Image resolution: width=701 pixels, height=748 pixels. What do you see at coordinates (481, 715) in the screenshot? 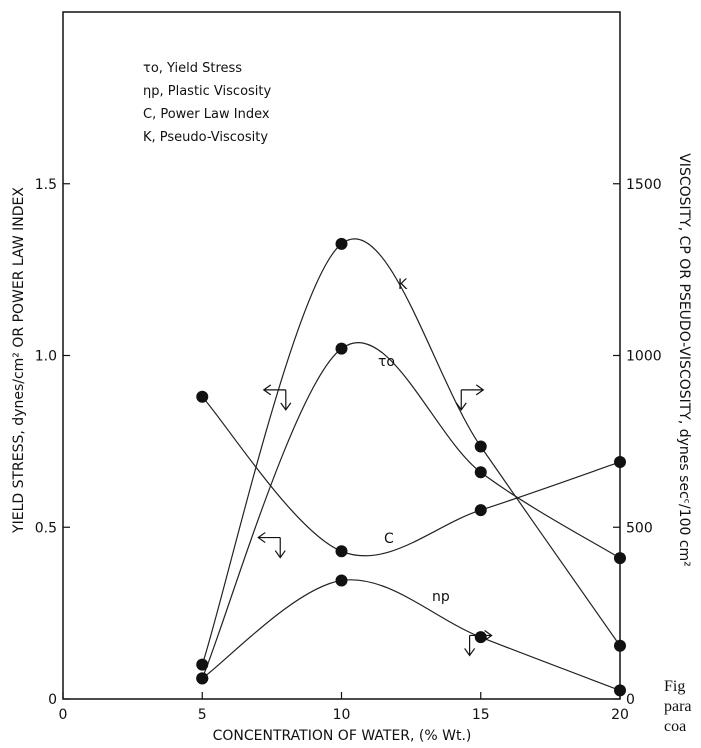
I see `x-tick-label: 15` at bounding box center [481, 715].